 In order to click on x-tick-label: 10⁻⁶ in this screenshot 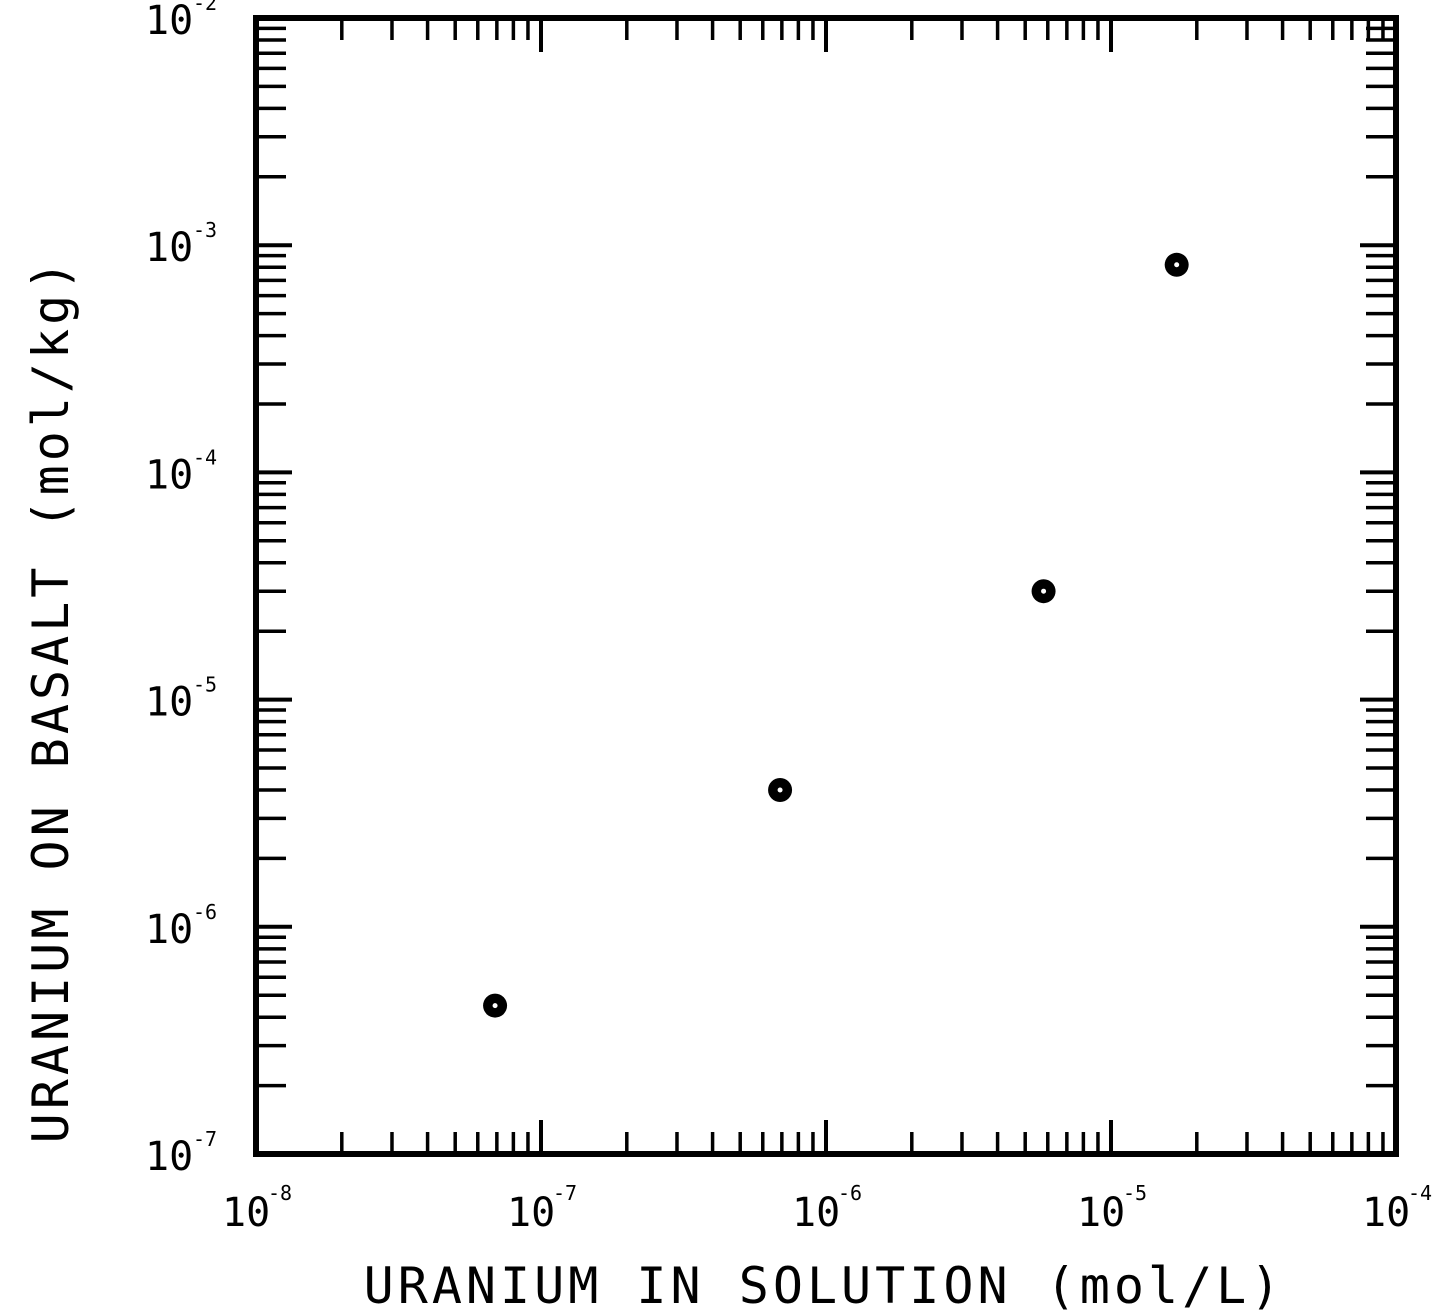, I will do `click(827, 1208)`.